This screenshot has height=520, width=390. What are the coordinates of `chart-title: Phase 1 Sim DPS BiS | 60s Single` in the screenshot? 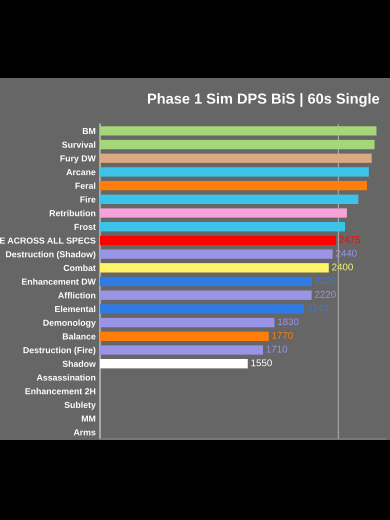 It's located at (264, 100).